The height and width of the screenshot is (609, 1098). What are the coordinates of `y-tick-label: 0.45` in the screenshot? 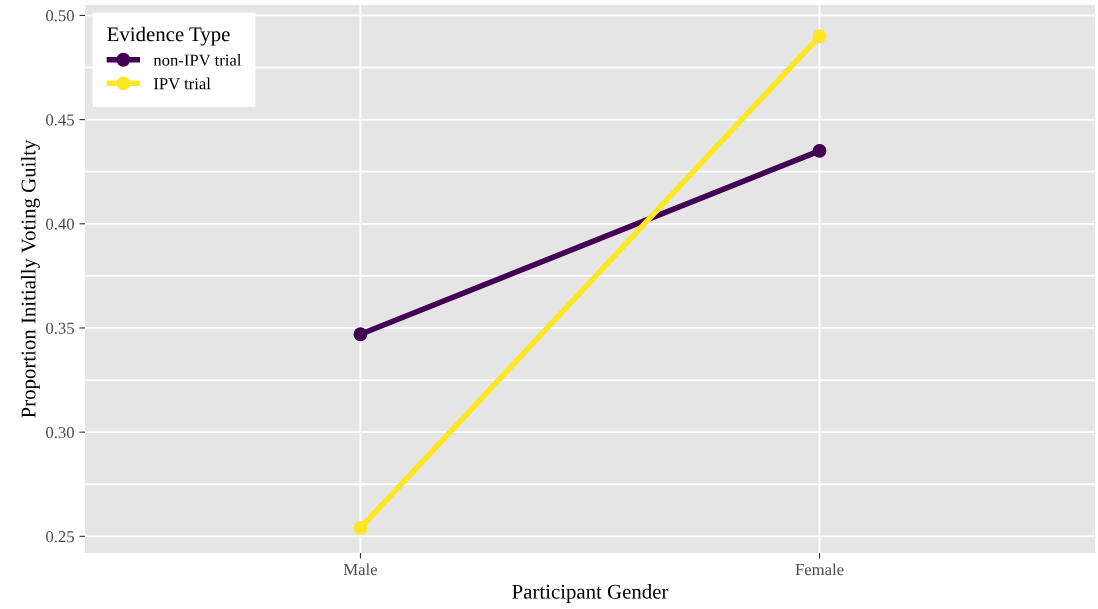 It's located at (60, 120).